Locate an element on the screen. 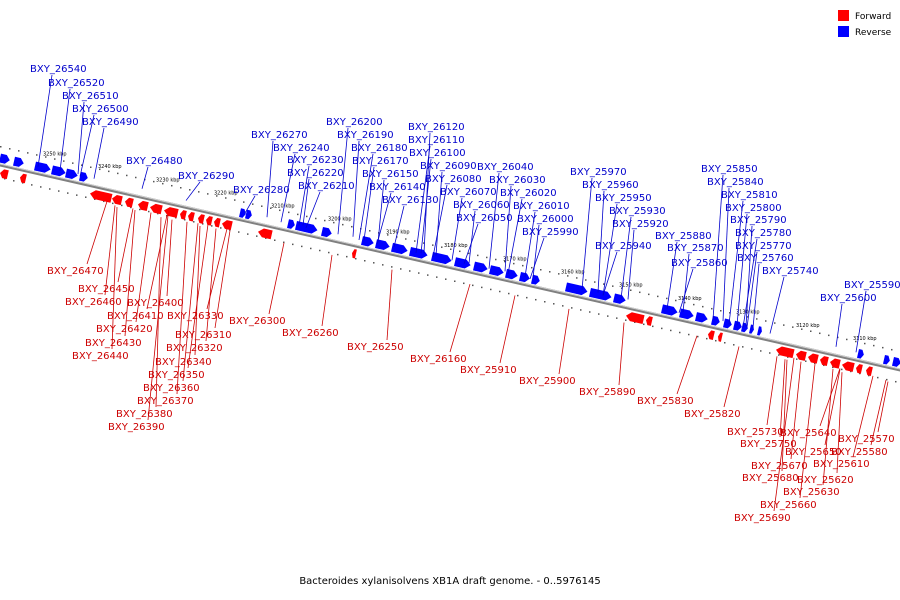  reverse-gene-label: BXY_26180 is located at coordinates (379, 148).